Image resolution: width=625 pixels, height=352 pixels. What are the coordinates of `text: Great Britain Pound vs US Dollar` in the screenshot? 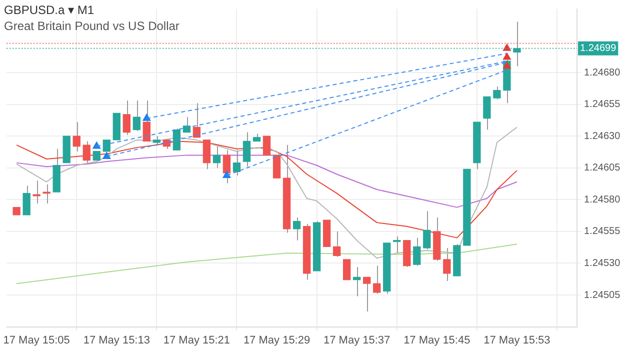 It's located at (92, 26).